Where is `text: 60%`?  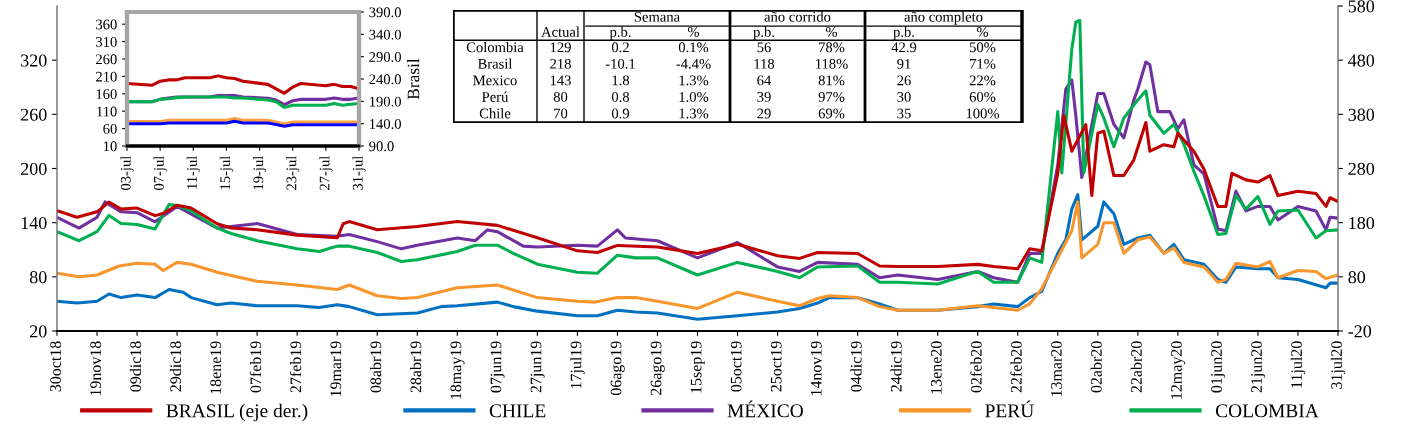
text: 60% is located at coordinates (982, 96).